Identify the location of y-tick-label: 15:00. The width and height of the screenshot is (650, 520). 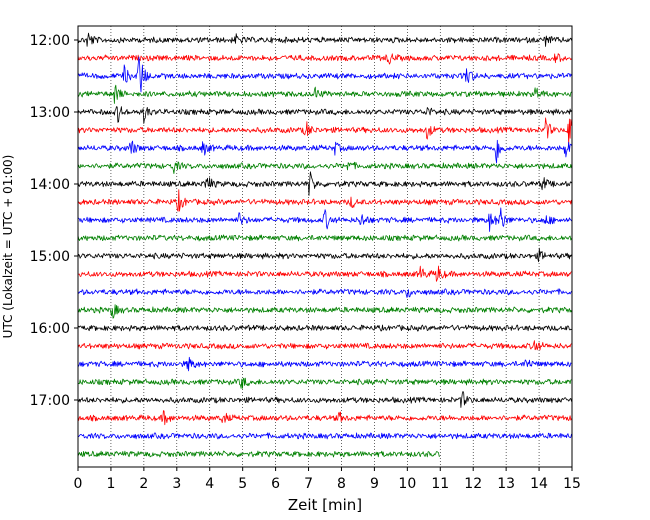
(50, 257).